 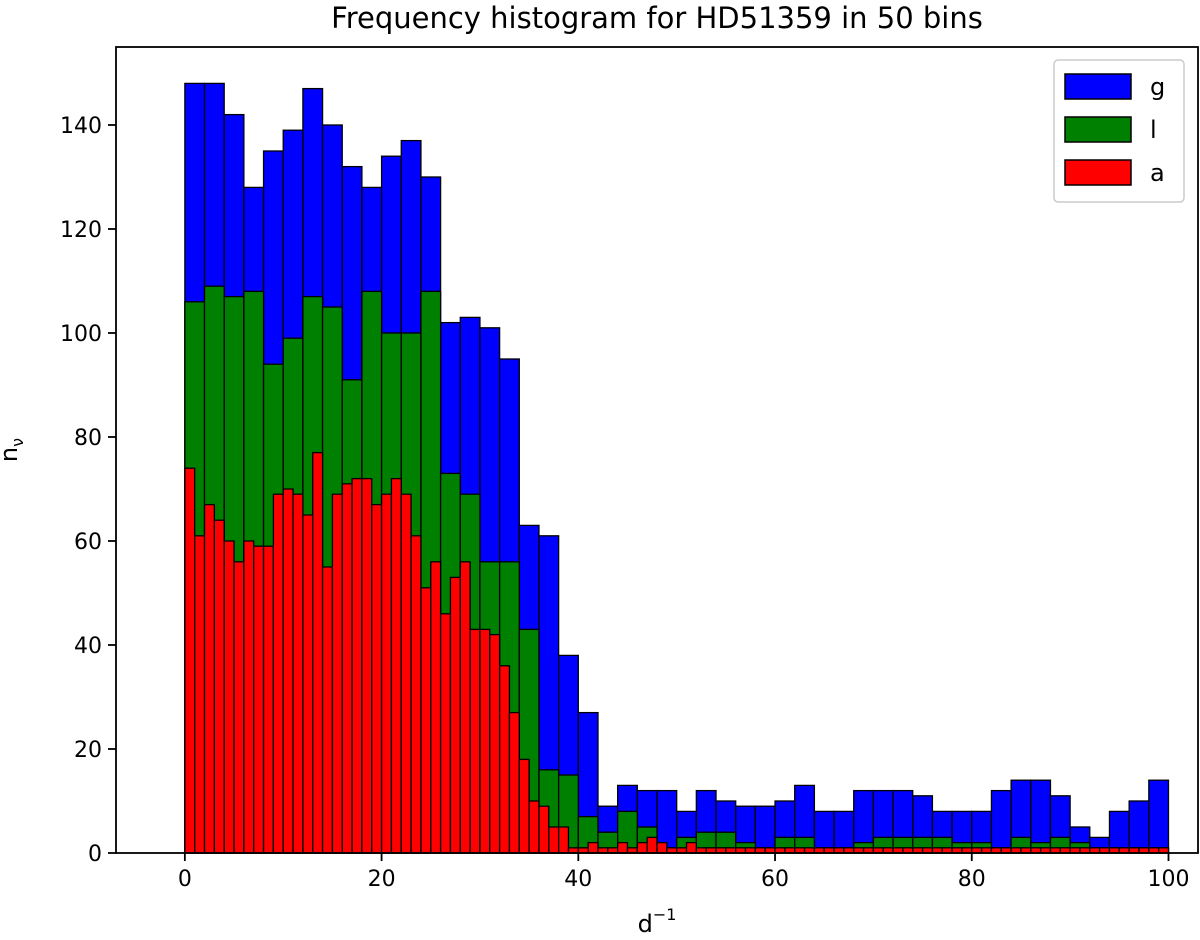 I want to click on legend-swatch-l, so click(x=1098, y=129).